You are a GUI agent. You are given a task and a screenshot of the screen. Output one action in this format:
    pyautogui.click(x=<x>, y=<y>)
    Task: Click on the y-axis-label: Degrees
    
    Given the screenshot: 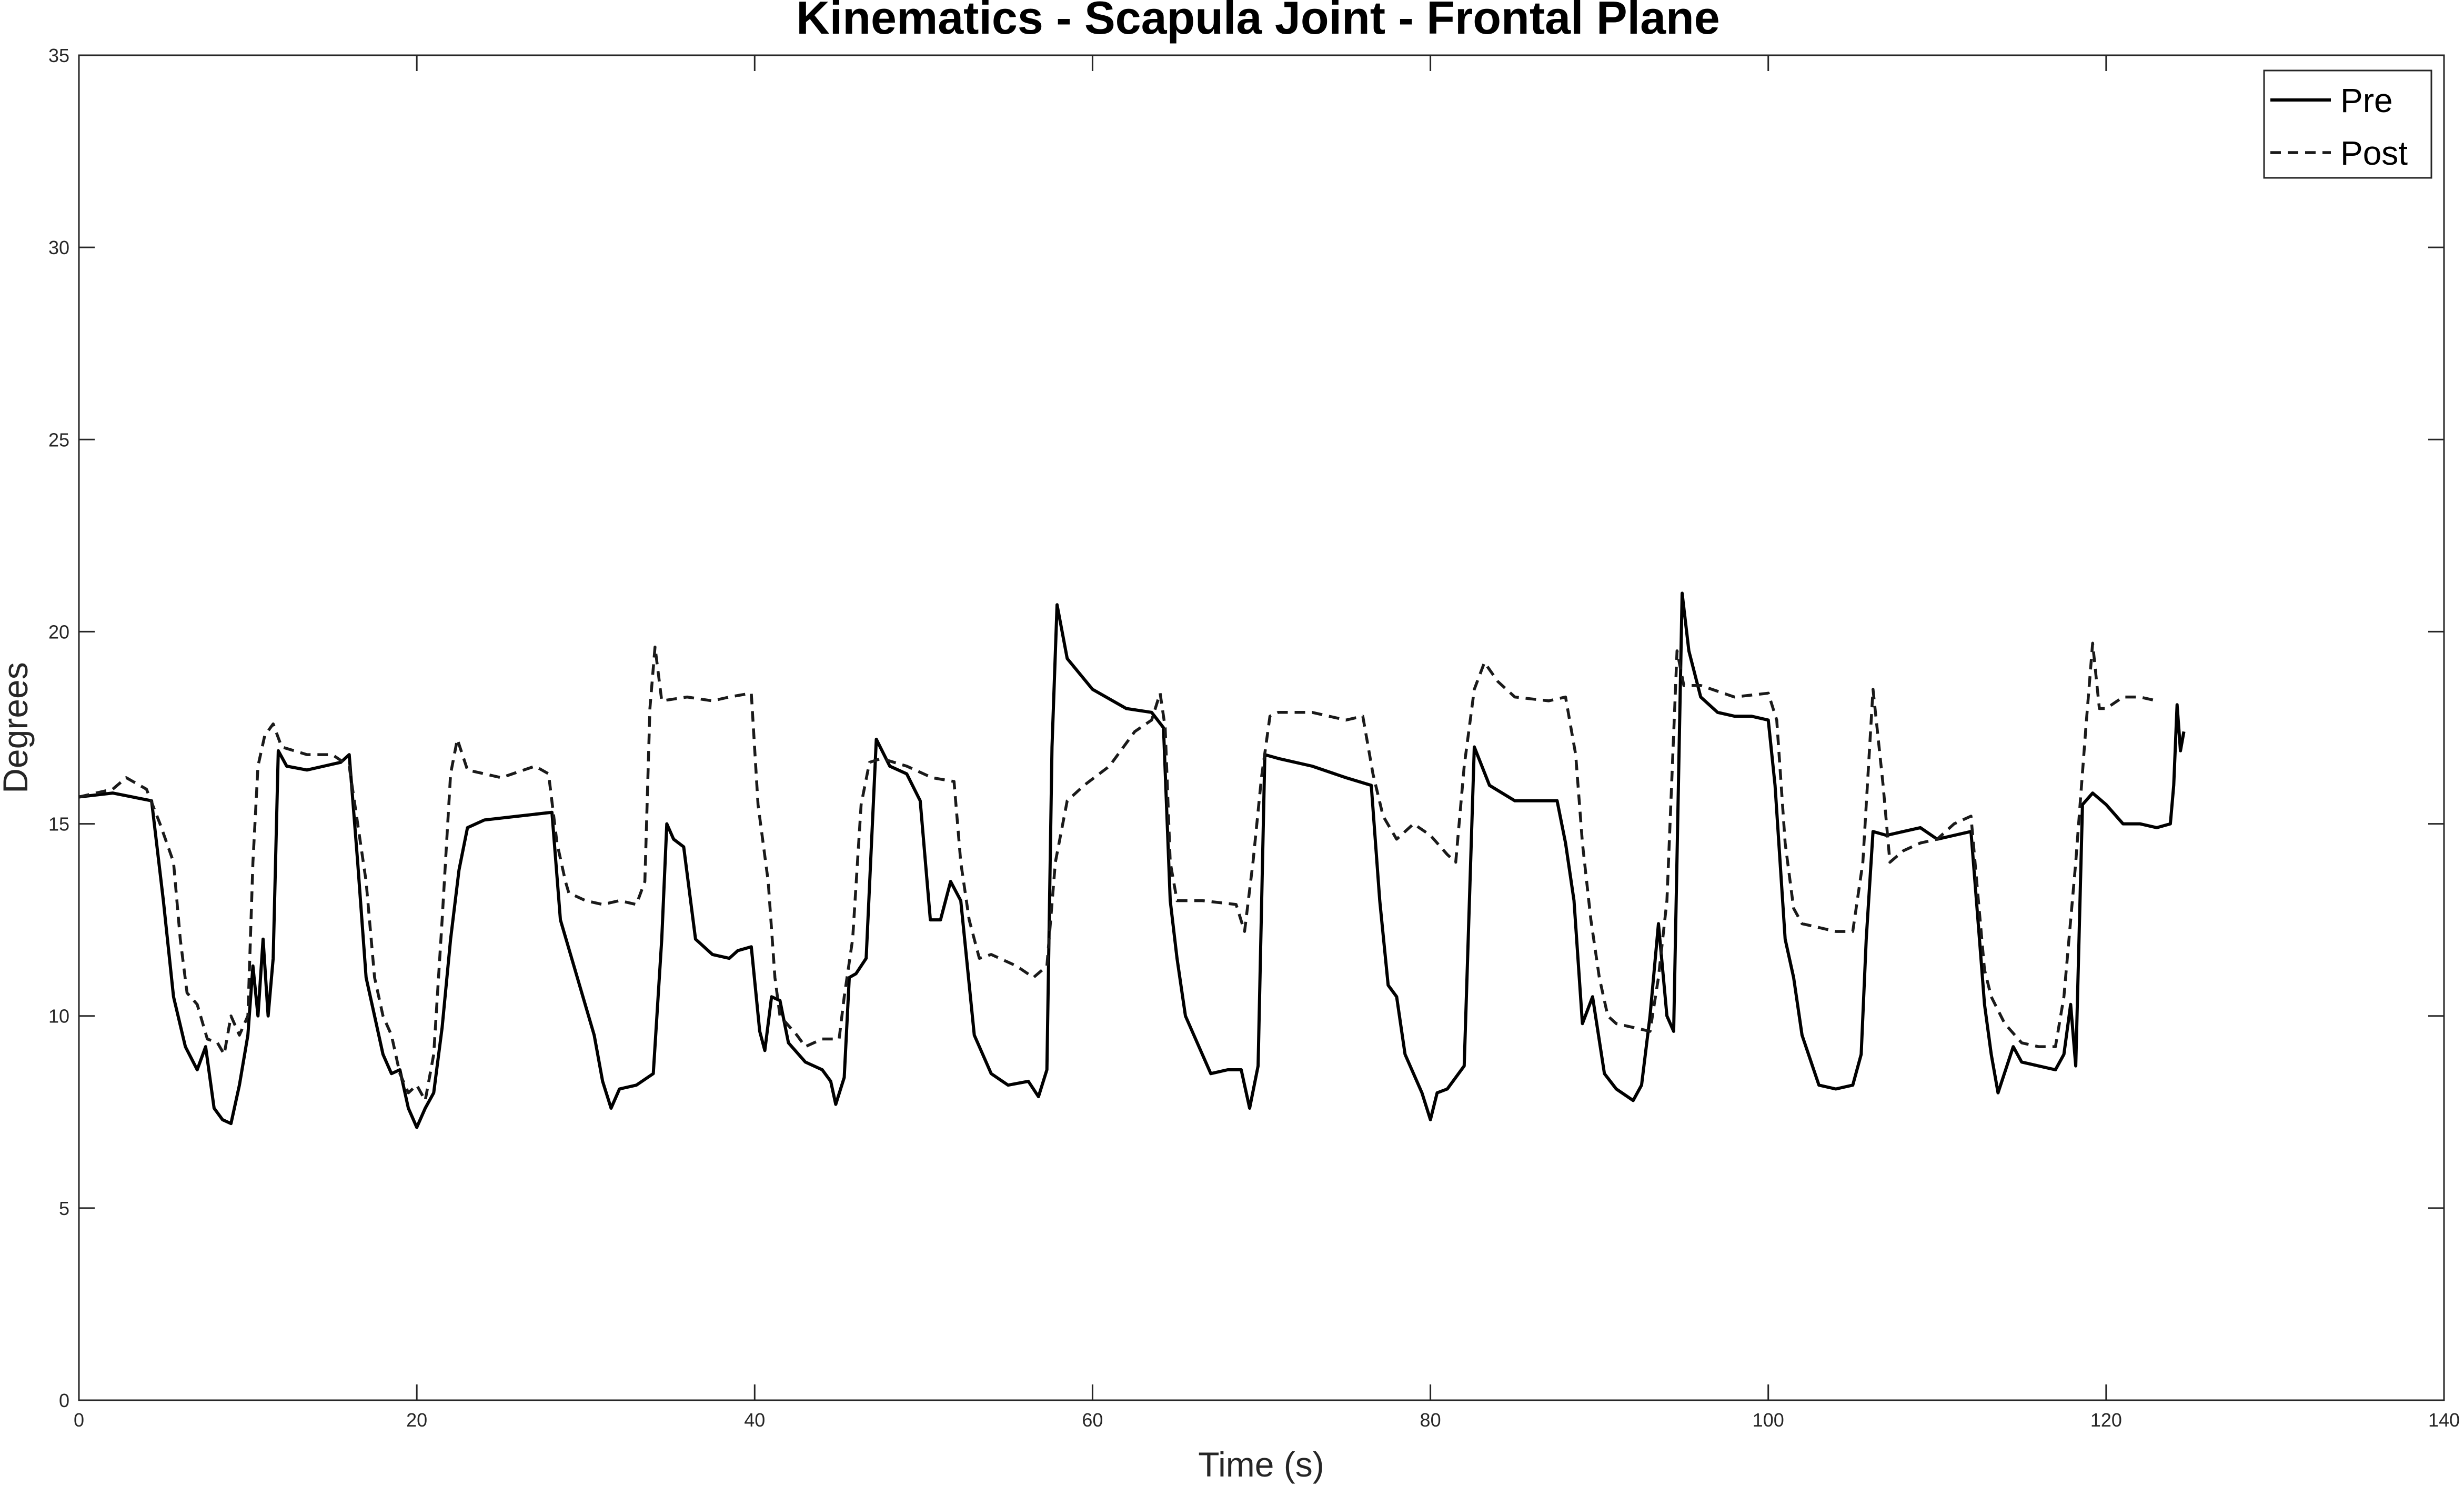 What is the action you would take?
    pyautogui.click(x=17, y=728)
    